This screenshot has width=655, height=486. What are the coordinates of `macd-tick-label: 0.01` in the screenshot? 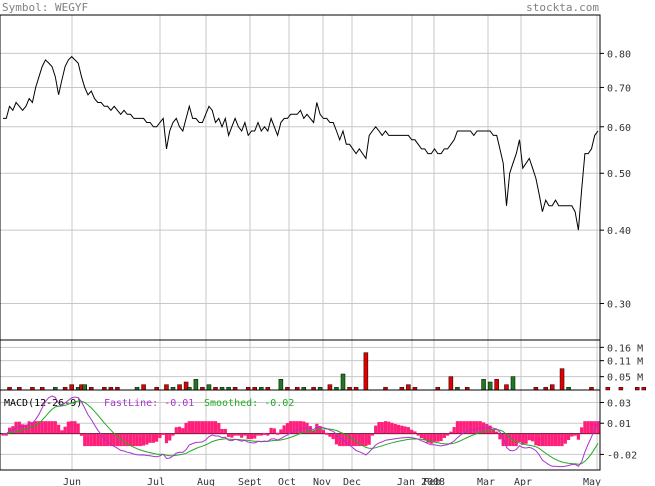 It's located at (619, 424).